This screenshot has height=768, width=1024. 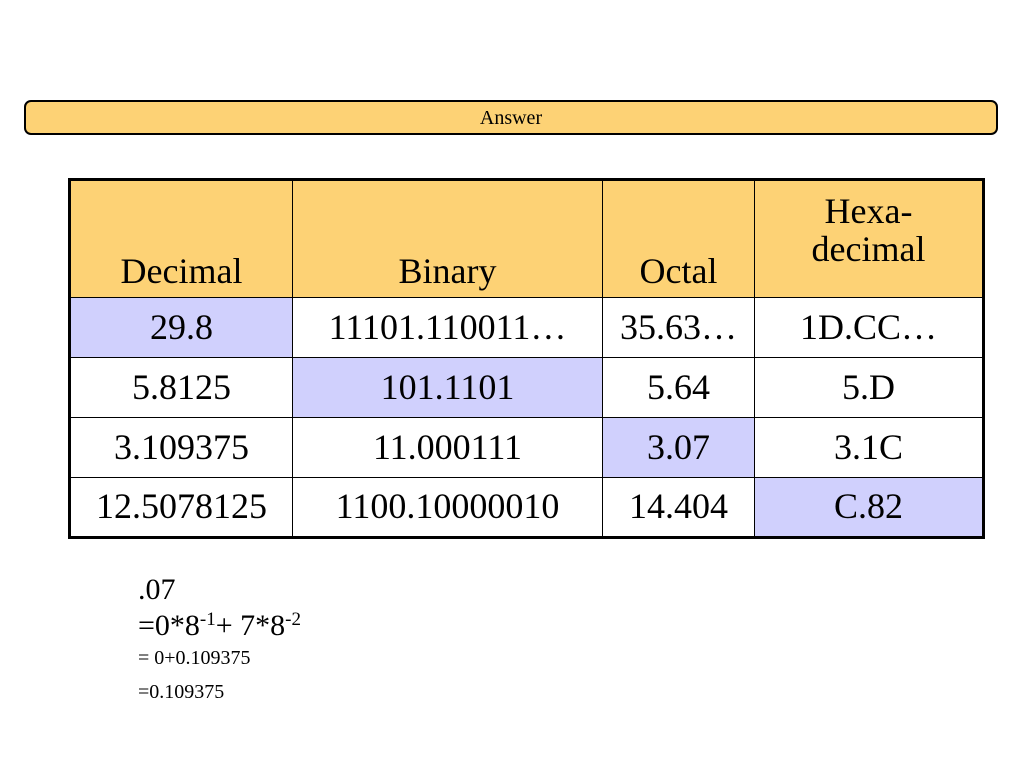 What do you see at coordinates (181, 447) in the screenshot?
I see `cell-decimal: 3.109375` at bounding box center [181, 447].